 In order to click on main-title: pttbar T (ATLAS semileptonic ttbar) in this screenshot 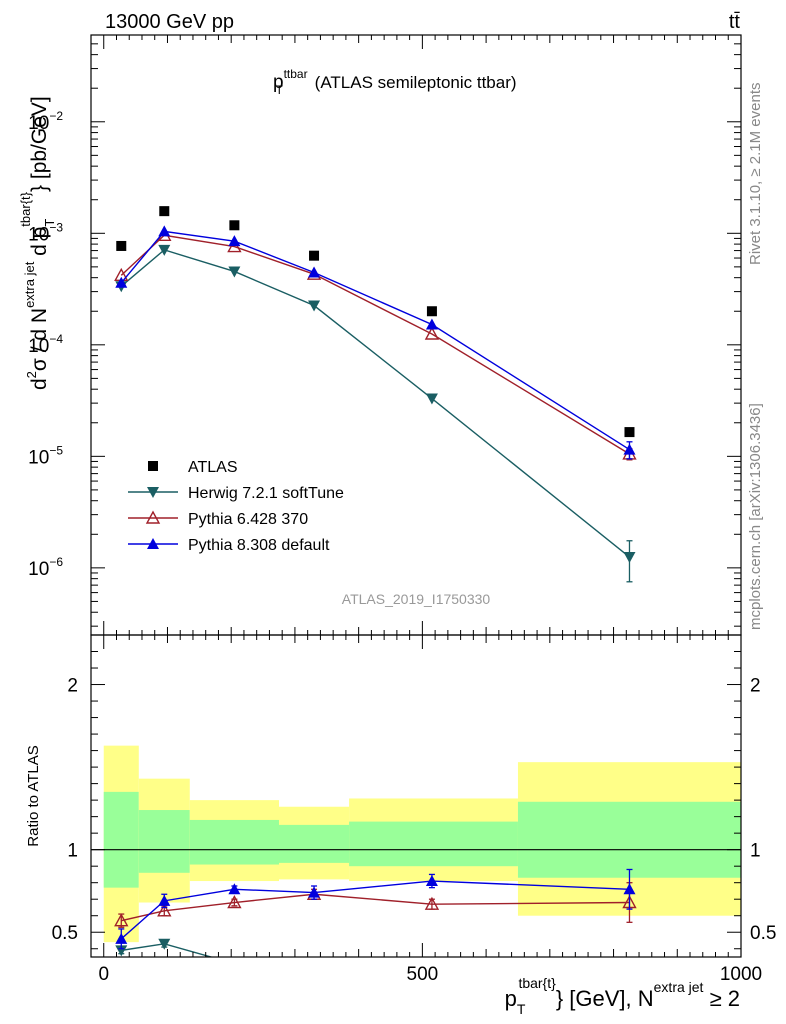, I will do `click(395, 82)`.